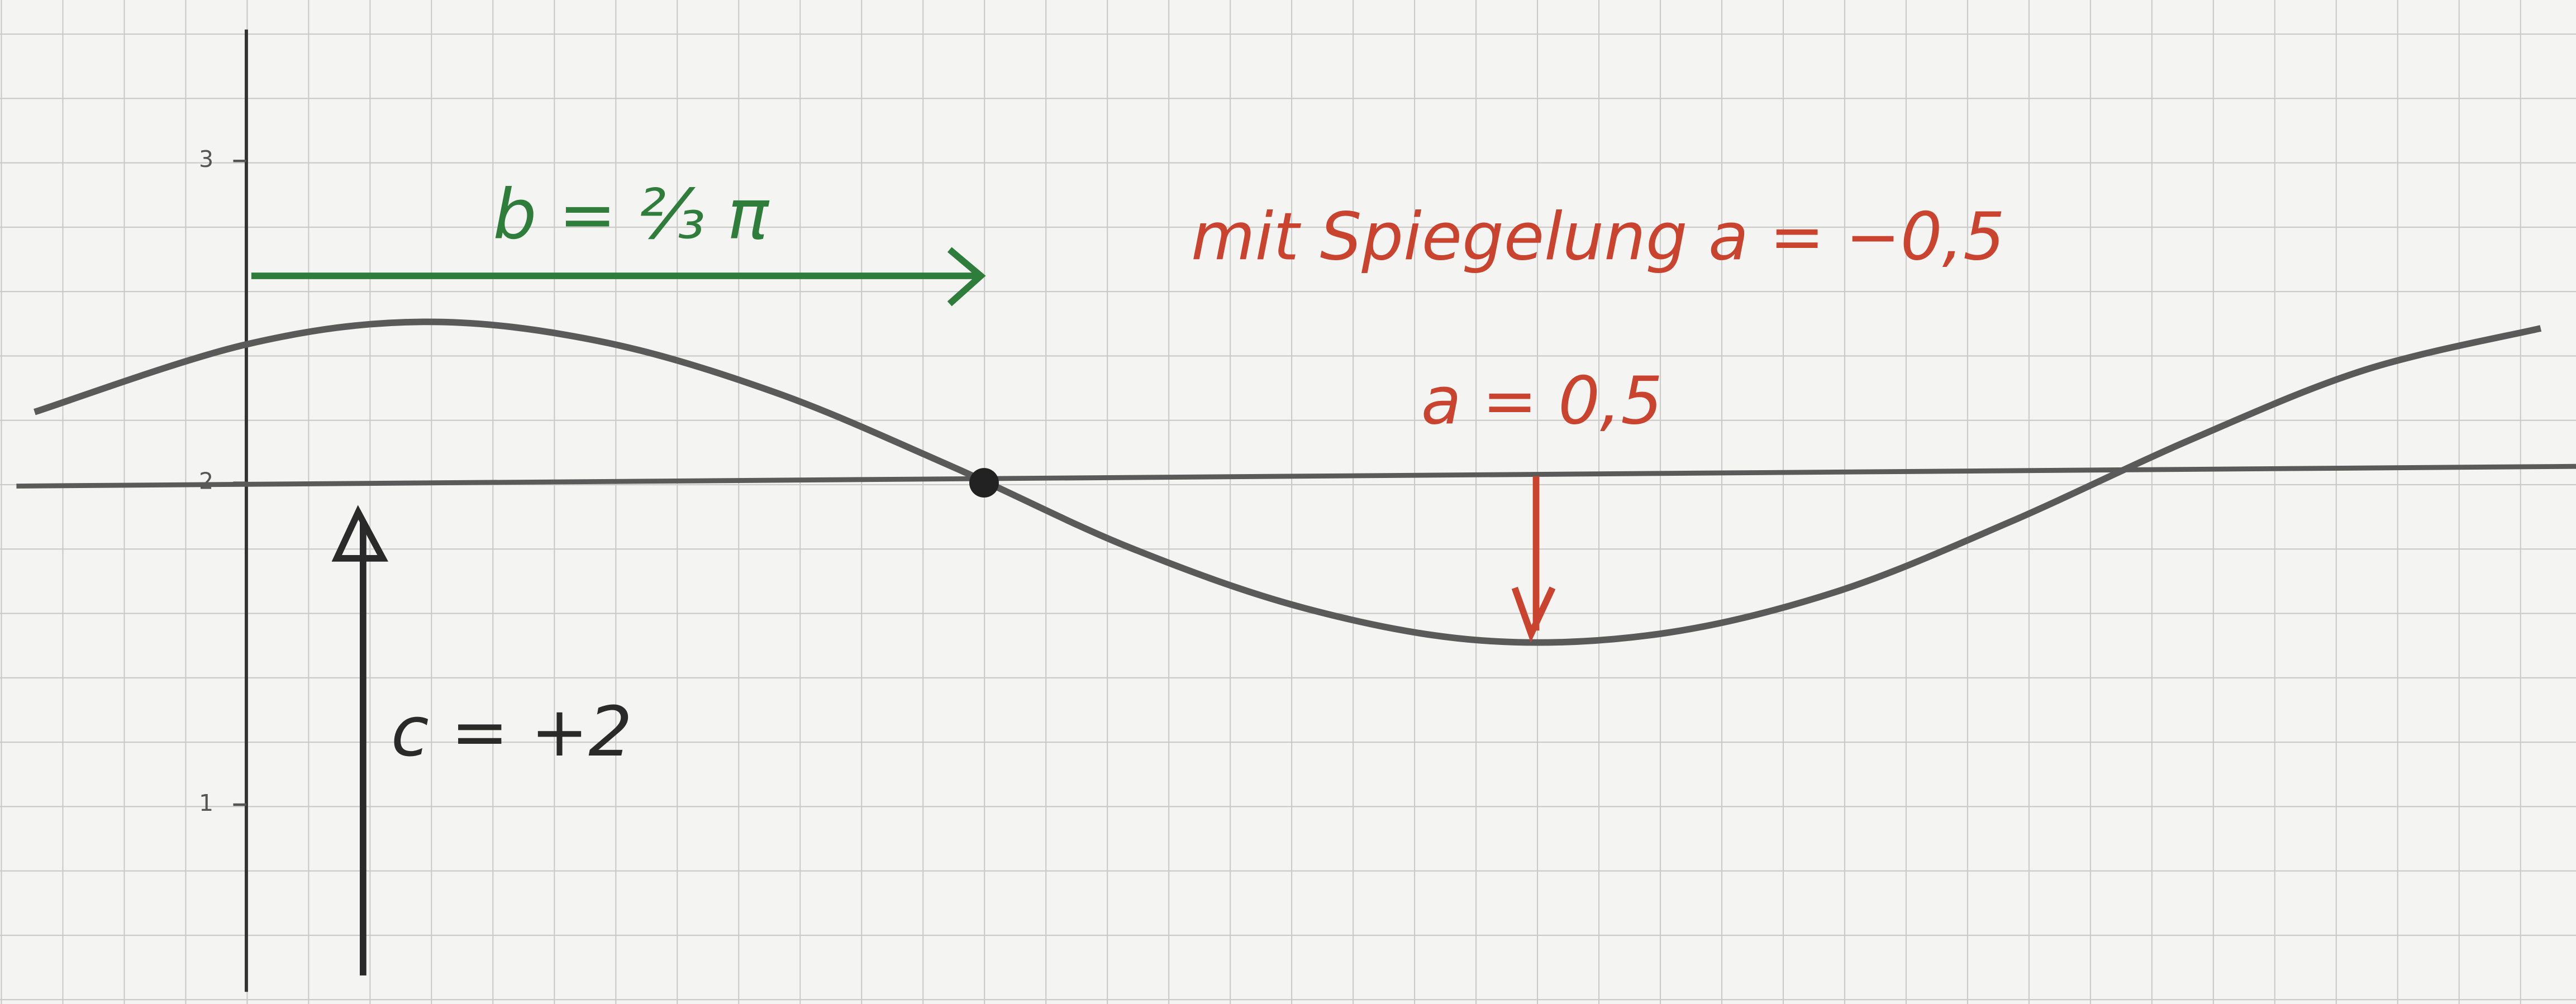 This screenshot has height=1004, width=2576. Describe the element at coordinates (1533, 559) in the screenshot. I see `arrow-a` at that location.